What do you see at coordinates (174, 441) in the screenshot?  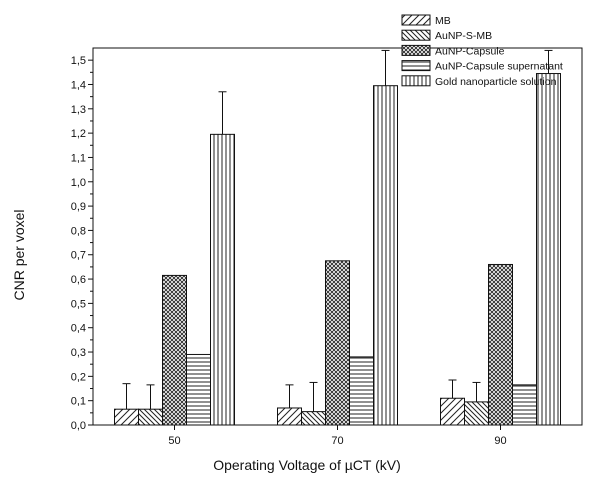 I see `x-tick-label: 50` at bounding box center [174, 441].